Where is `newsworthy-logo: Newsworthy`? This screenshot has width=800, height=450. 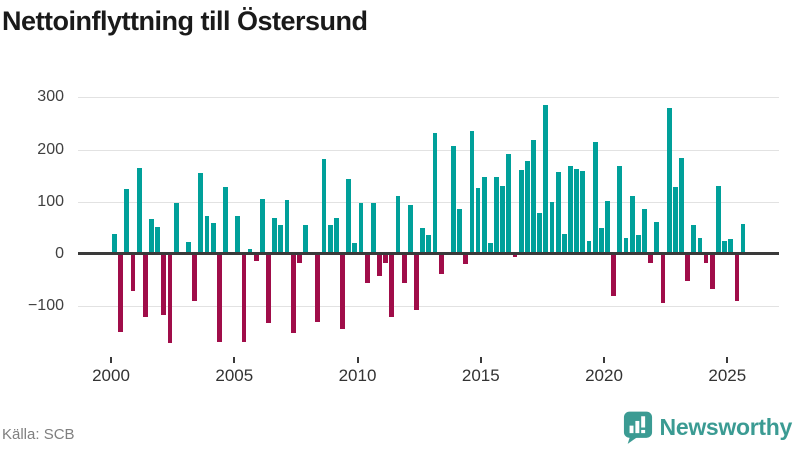
newsworthy-logo: Newsworthy is located at coordinates (707, 427).